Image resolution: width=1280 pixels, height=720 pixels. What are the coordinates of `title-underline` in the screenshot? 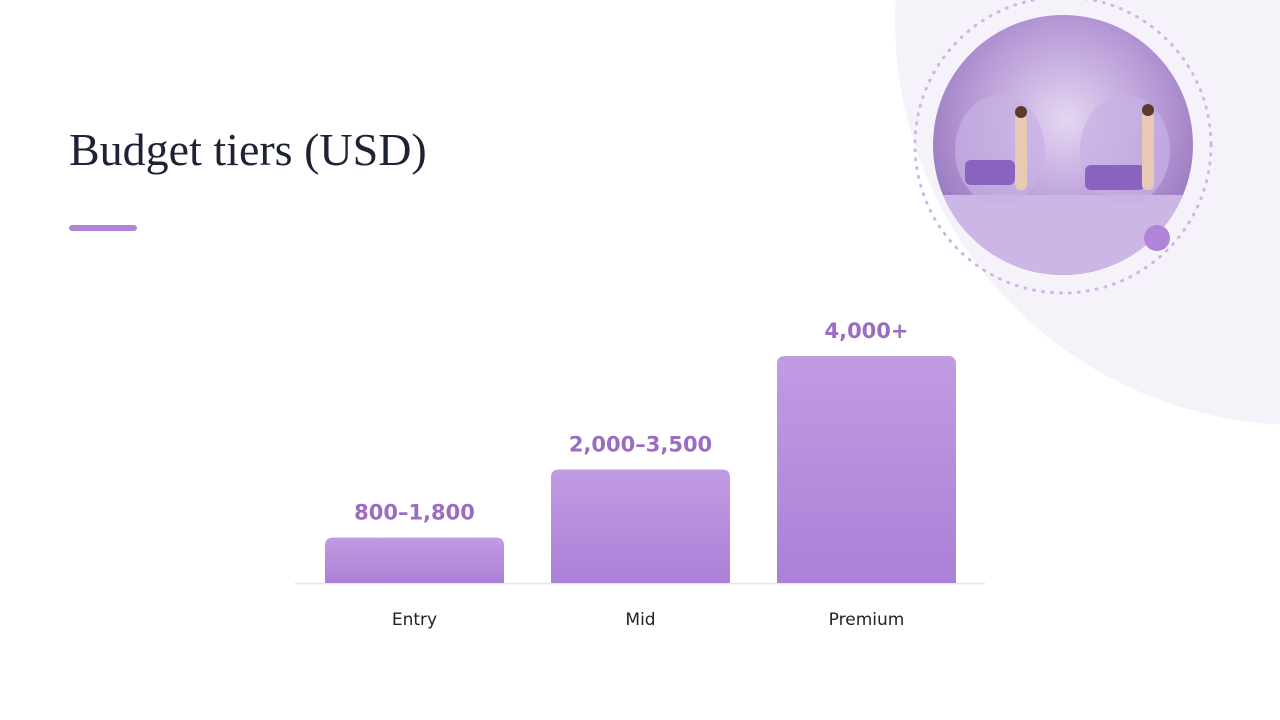 It's located at (103, 228).